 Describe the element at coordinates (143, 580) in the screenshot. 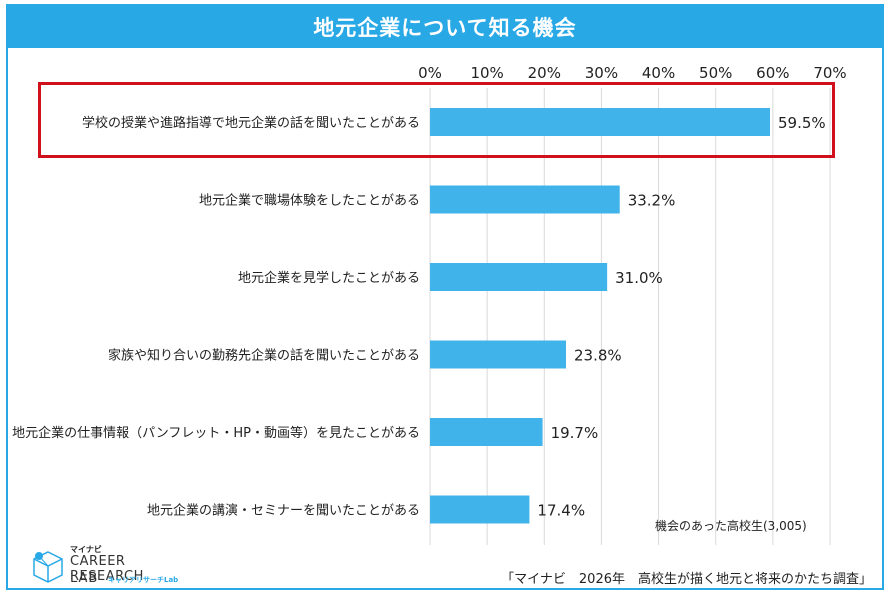

I see `logo-sub: キャリアリサーチLab` at that location.